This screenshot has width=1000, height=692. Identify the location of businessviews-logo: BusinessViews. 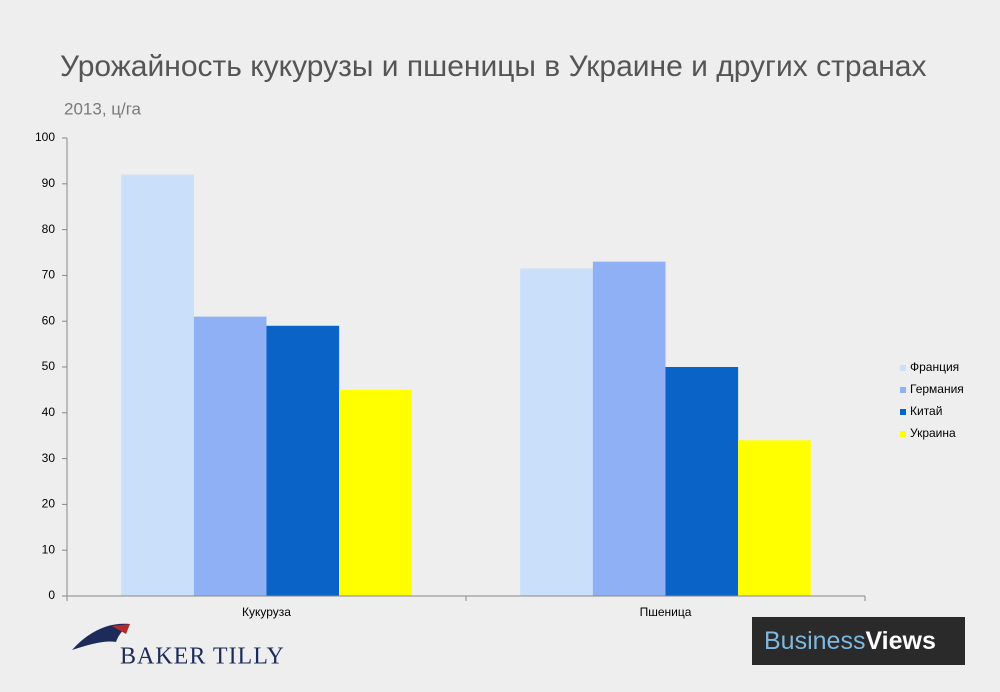
(850, 641).